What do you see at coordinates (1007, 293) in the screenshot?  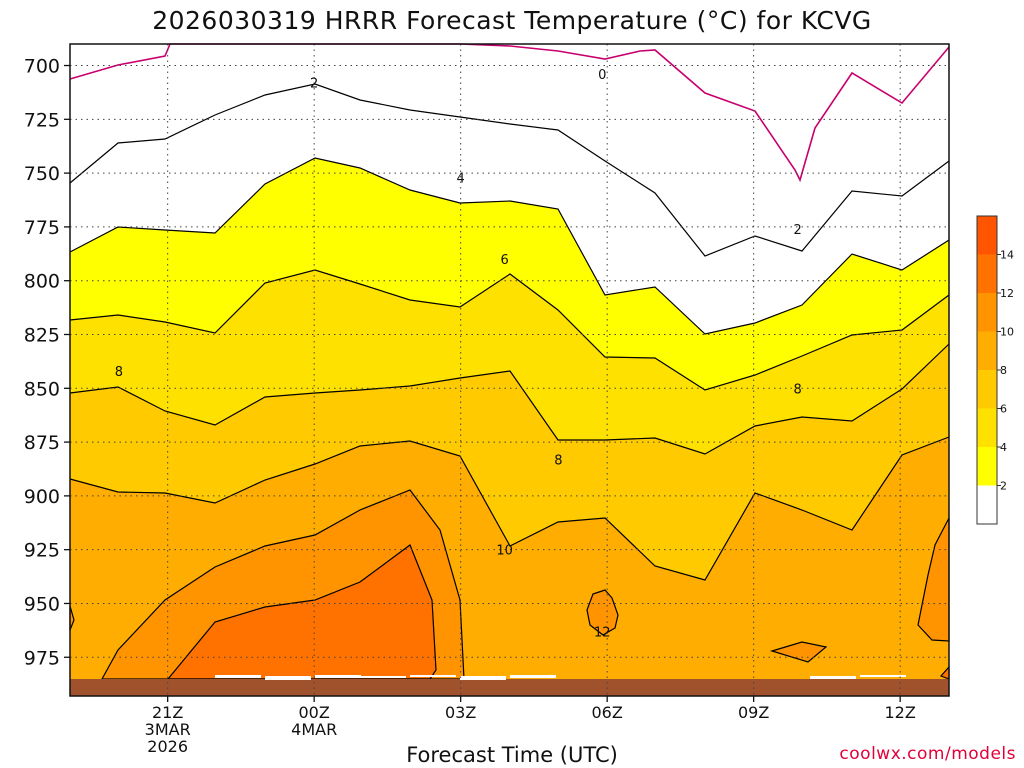 I see `colorbar-tick-label: 12` at bounding box center [1007, 293].